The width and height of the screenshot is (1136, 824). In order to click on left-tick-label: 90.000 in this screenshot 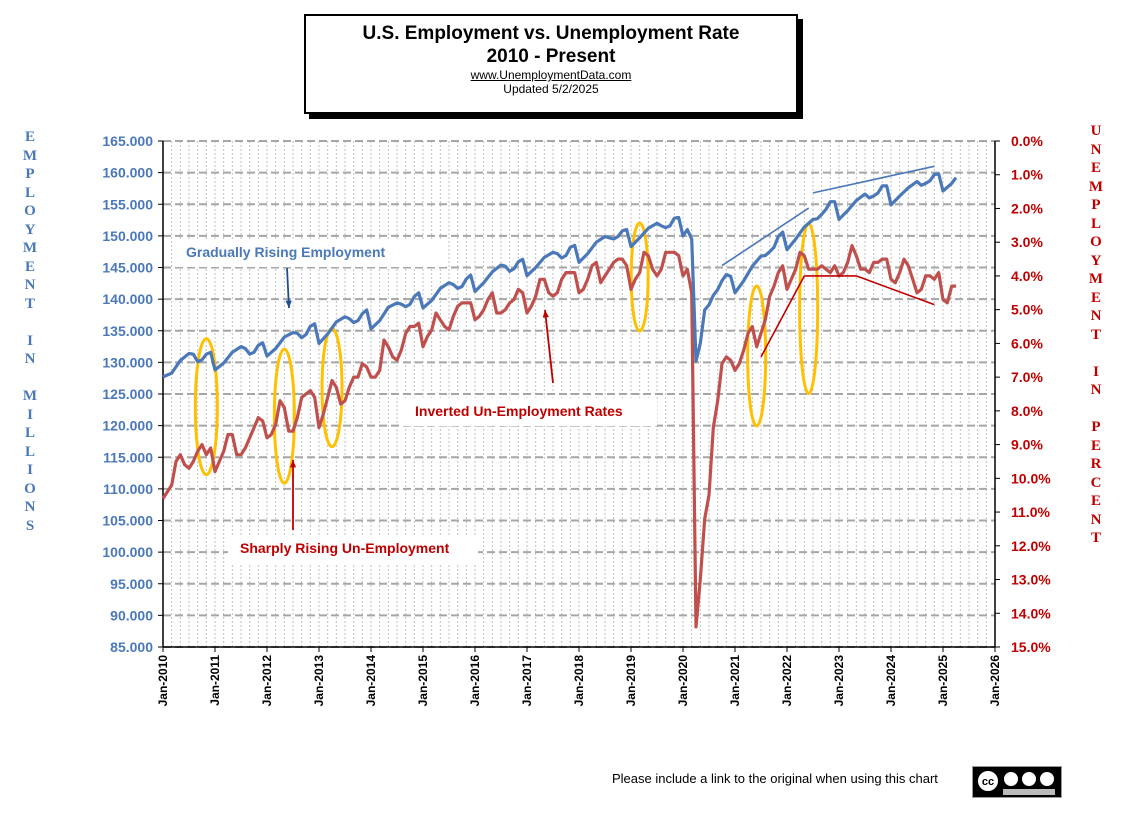, I will do `click(131, 615)`.